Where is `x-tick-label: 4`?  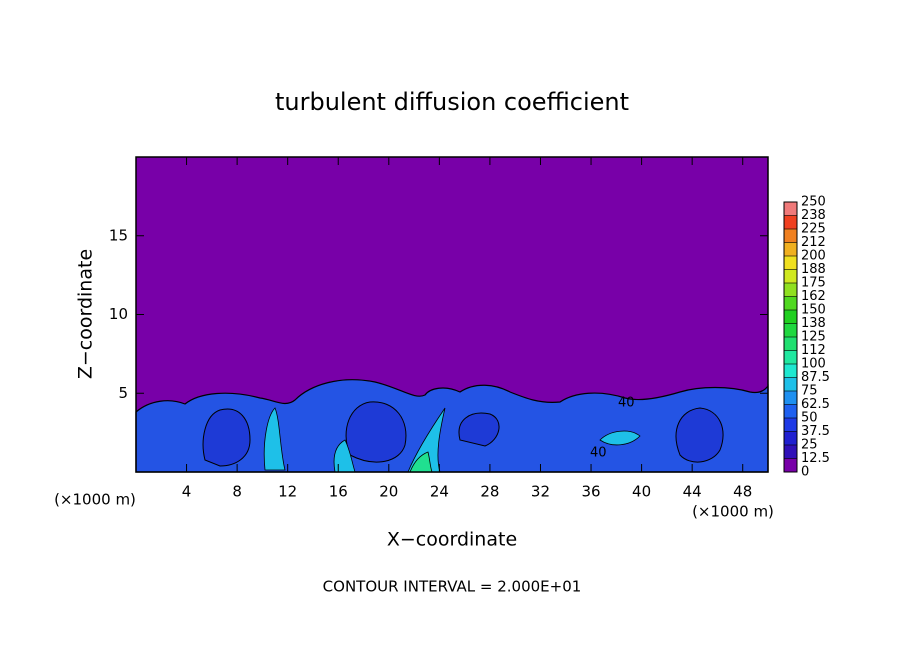
x-tick-label: 4 is located at coordinates (187, 492).